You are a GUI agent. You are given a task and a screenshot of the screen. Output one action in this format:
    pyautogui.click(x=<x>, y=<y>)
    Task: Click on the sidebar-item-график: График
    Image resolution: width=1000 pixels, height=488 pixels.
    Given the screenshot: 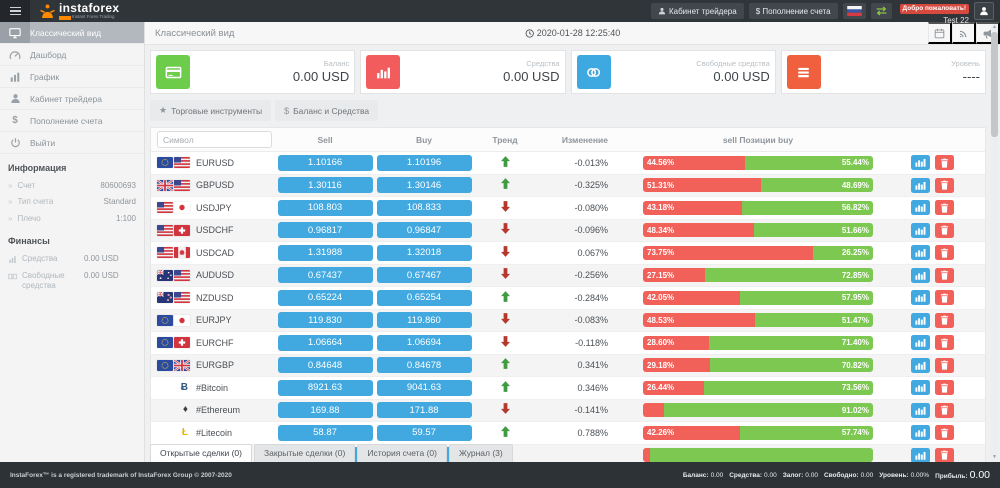 What is the action you would take?
    pyautogui.click(x=72, y=77)
    